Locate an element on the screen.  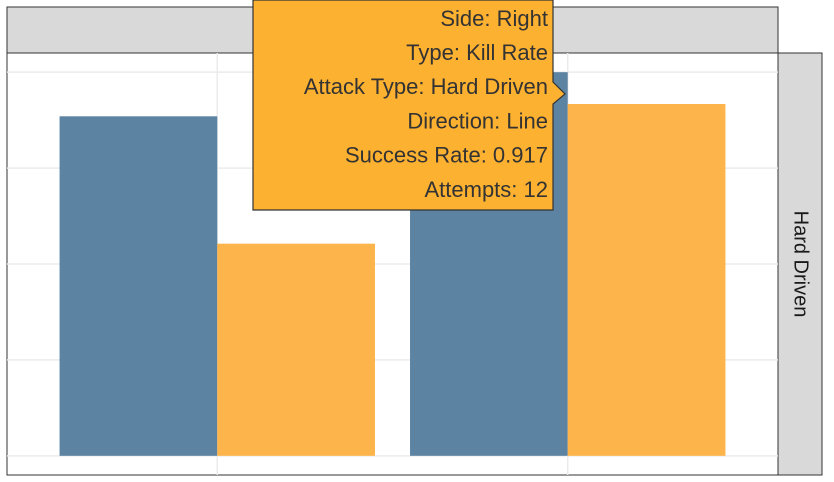
tooltip-line: Type: Kill Rate is located at coordinates (477, 52).